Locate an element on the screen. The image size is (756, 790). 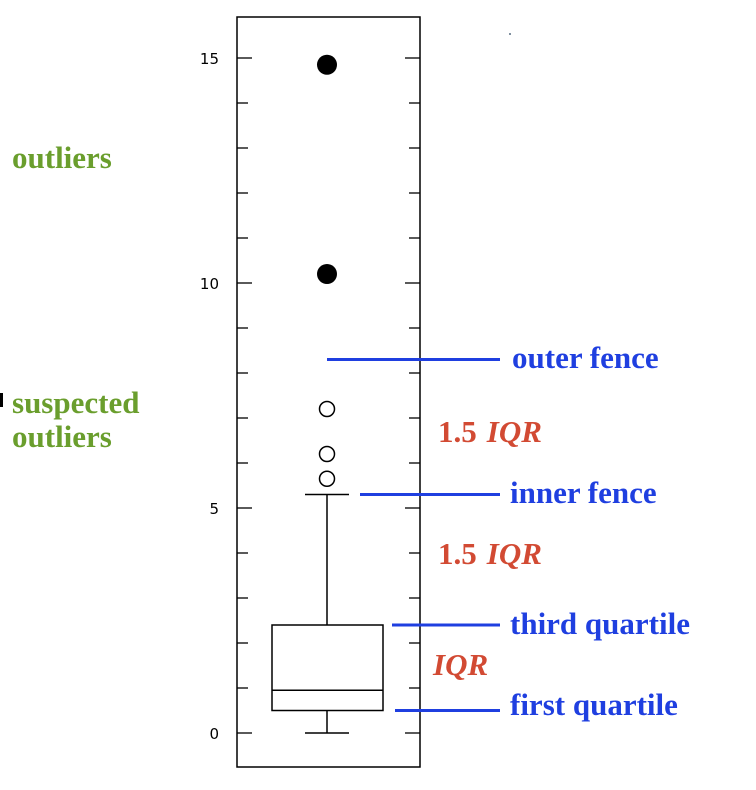
iqr-lower-text: IQR is located at coordinates (514, 553).